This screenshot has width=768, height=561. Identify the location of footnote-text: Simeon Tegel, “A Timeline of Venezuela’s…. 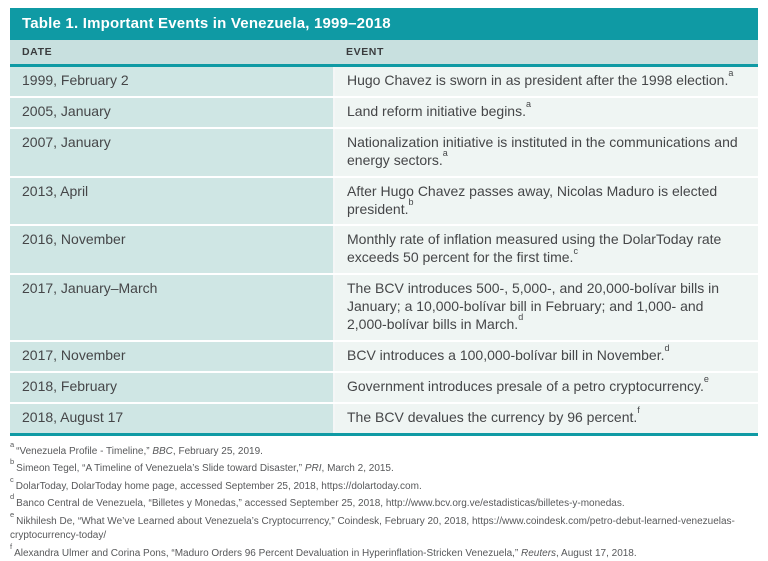
(160, 469).